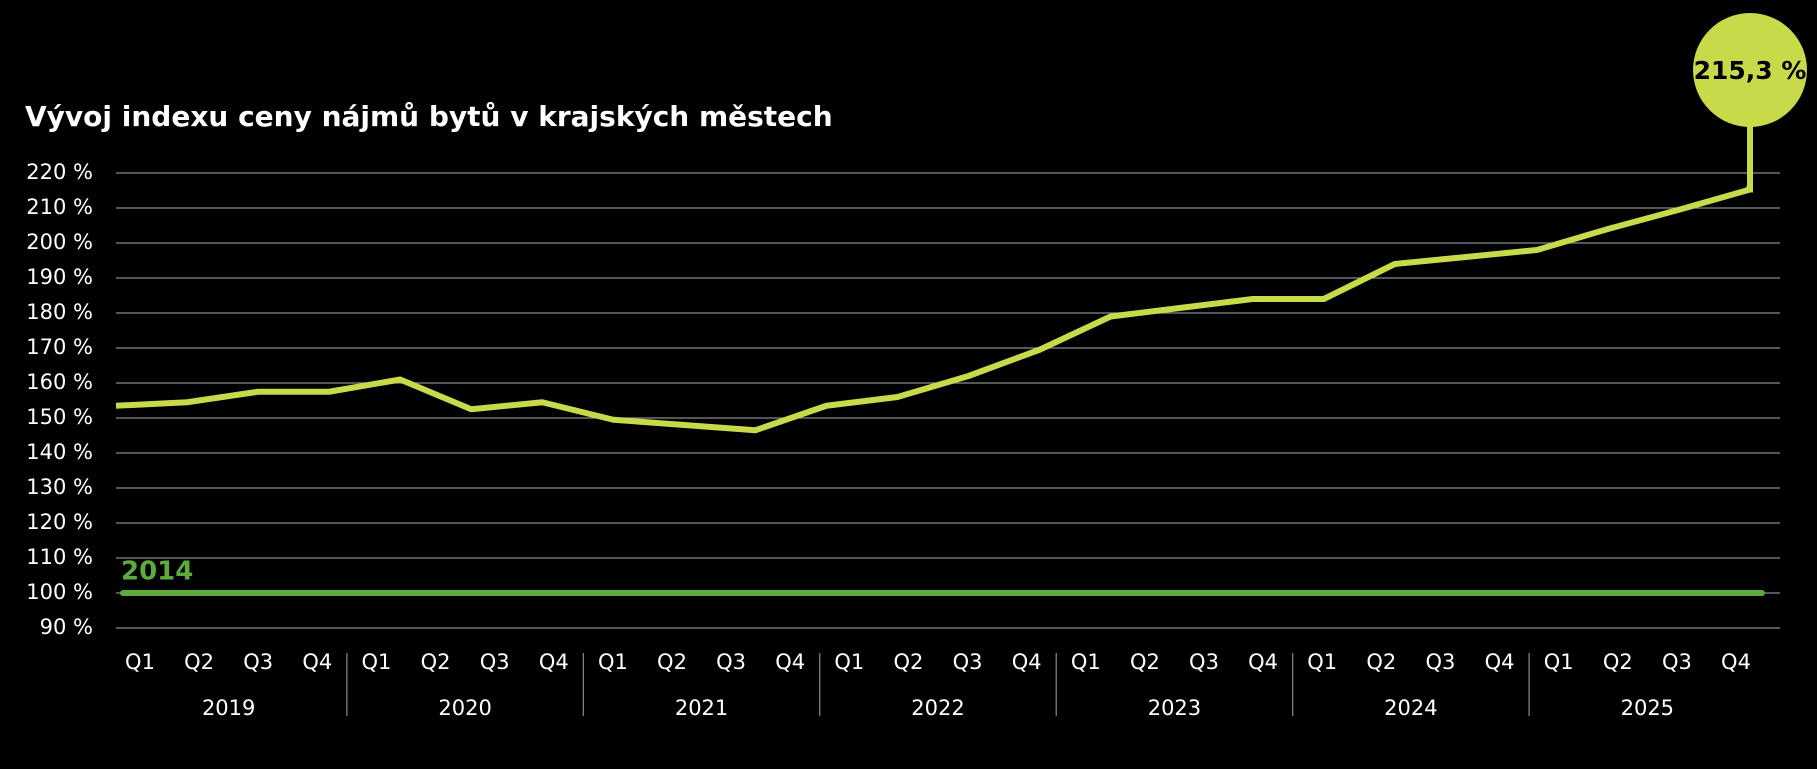 The image size is (1817, 769). What do you see at coordinates (59, 172) in the screenshot?
I see `y-tick-label: 220 %` at bounding box center [59, 172].